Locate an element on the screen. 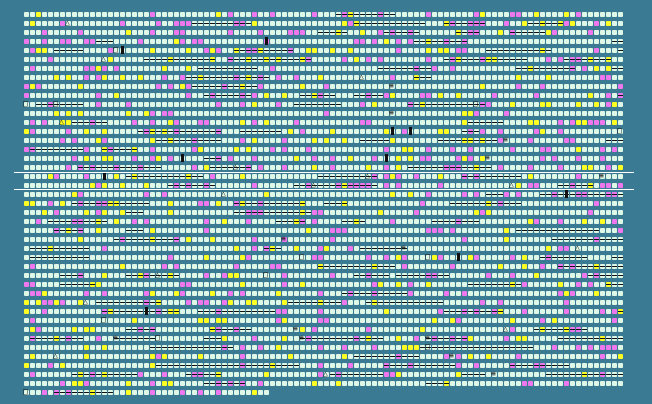 This screenshot has width=652, height=404. triangle-icon: △ is located at coordinates (361, 76).